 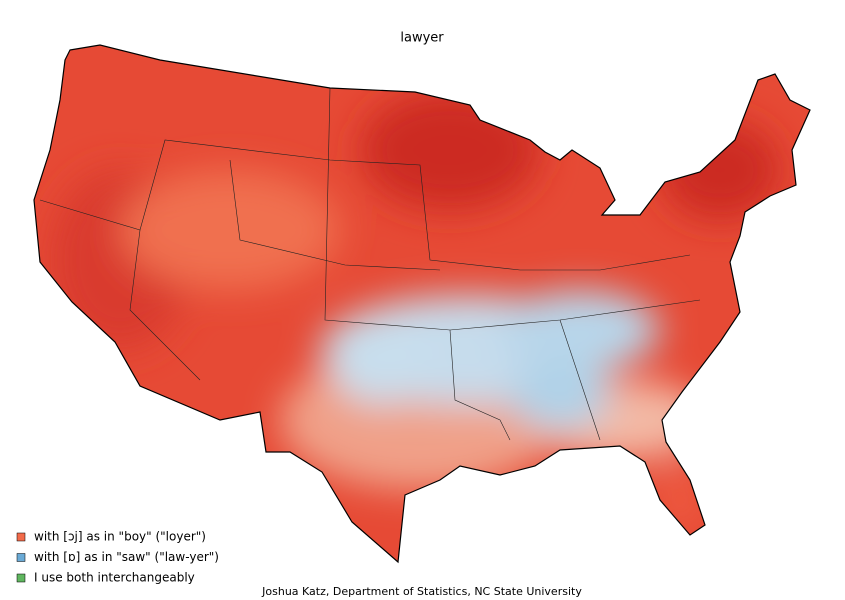 What do you see at coordinates (126, 557) in the screenshot?
I see `legend-label: with [ɒ] as in "saw" ("law-yer")` at bounding box center [126, 557].